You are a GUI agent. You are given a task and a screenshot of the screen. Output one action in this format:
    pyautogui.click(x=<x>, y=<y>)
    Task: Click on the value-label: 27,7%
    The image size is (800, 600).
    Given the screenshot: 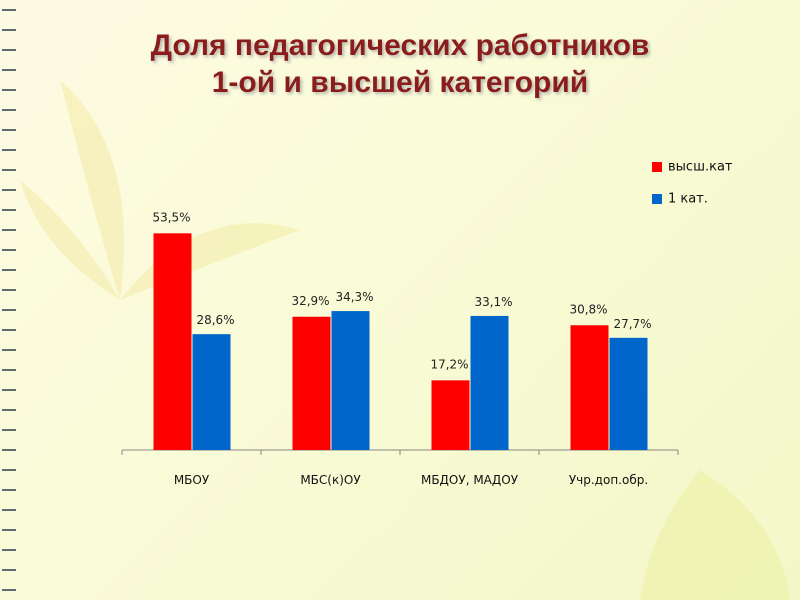 What is the action you would take?
    pyautogui.click(x=632, y=324)
    